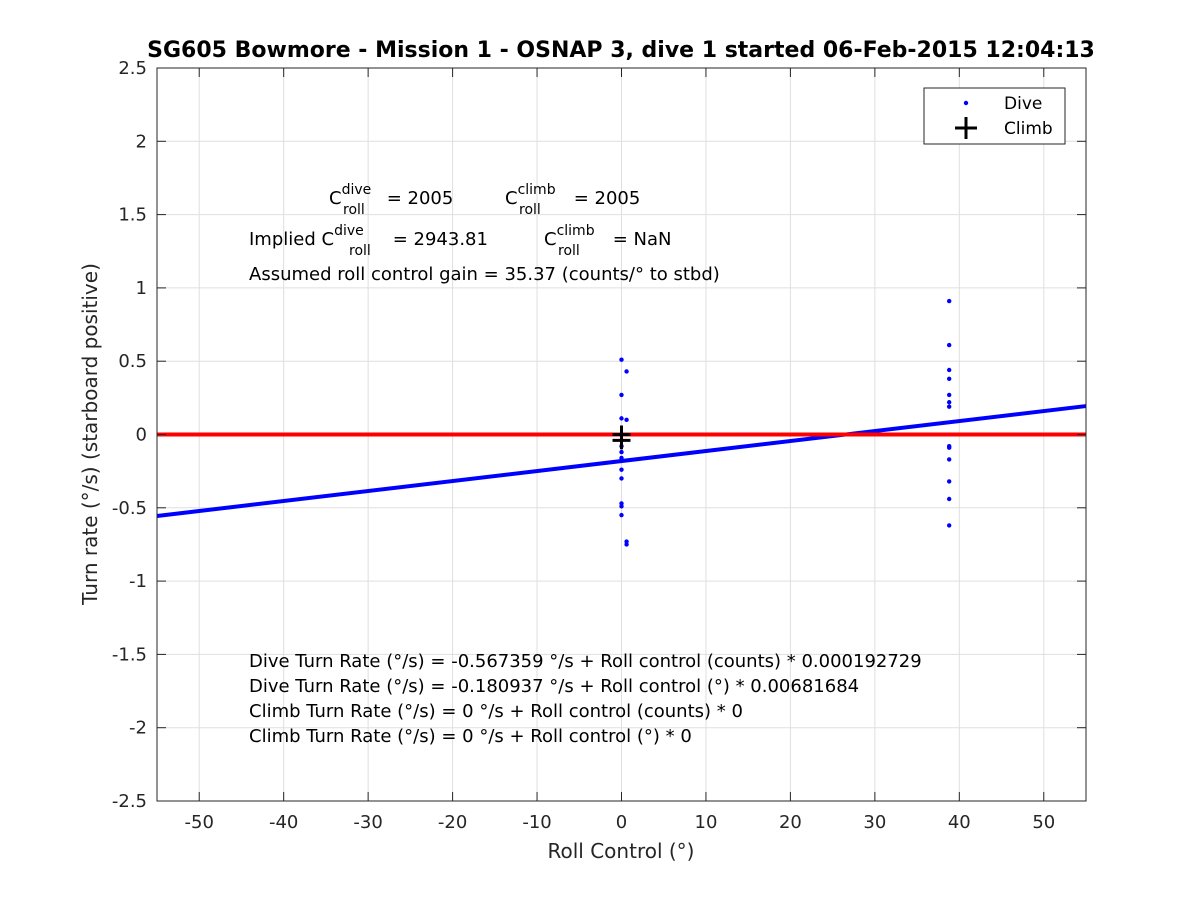 The height and width of the screenshot is (900, 1200). What do you see at coordinates (335, 198) in the screenshot?
I see `c-dive-prefix: C` at bounding box center [335, 198].